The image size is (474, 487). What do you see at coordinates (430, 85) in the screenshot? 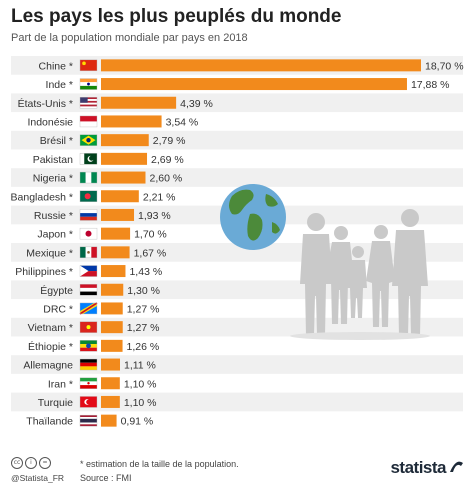
I see `value-label: 17,88 %` at bounding box center [430, 85].